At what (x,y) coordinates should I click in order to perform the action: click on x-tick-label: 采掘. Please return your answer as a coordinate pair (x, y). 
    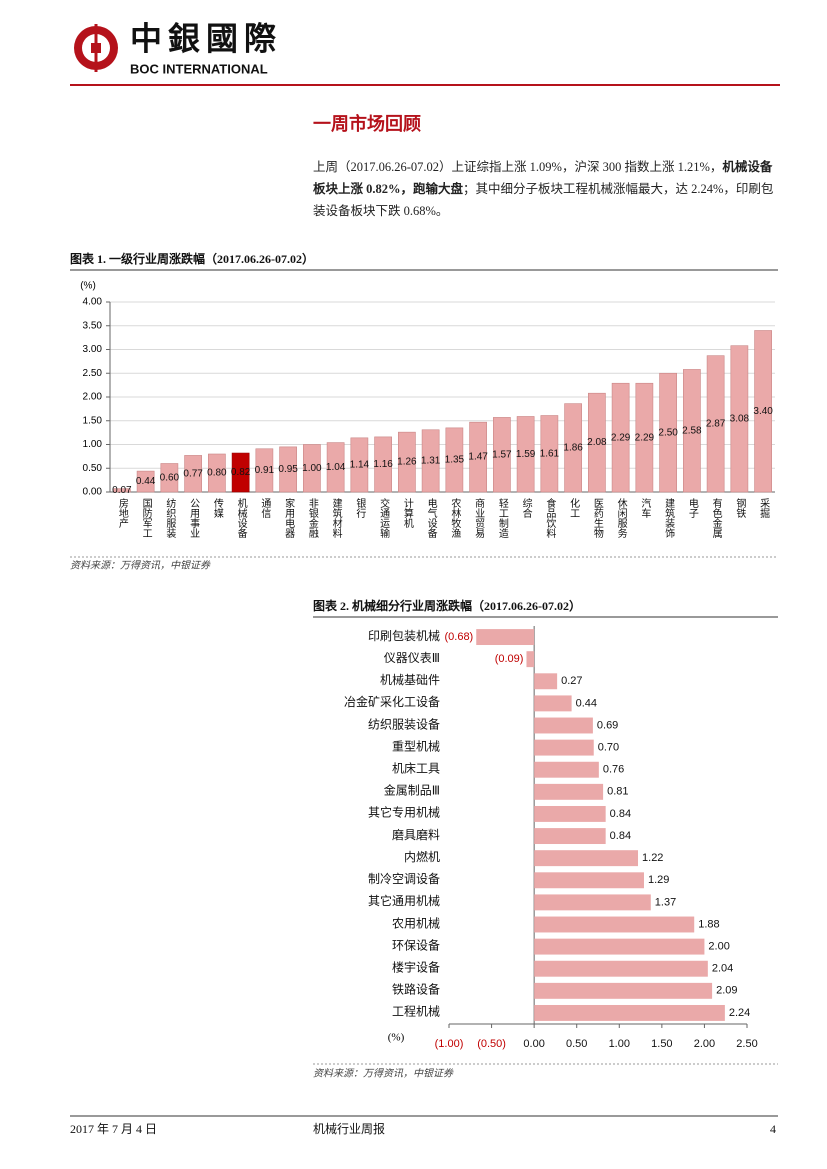
    Looking at the image, I should click on (764, 508).